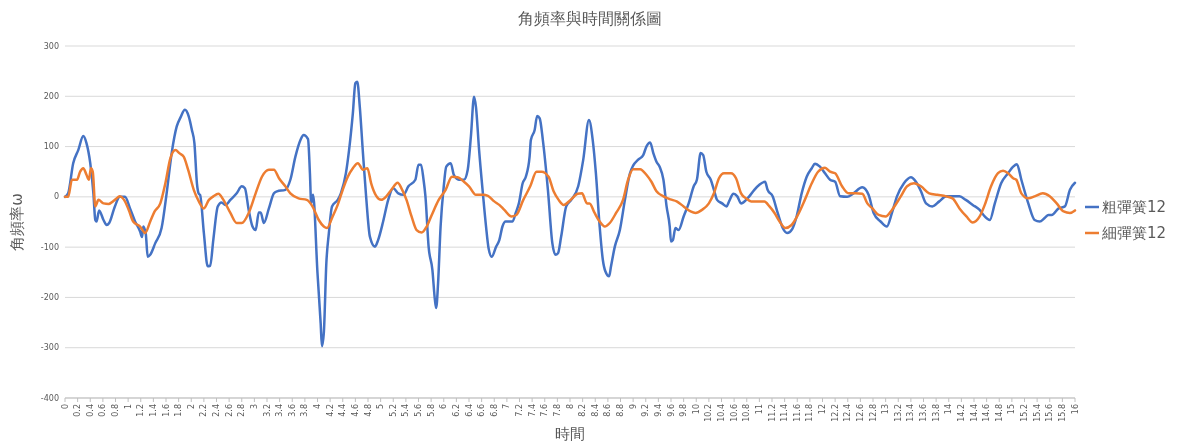 Image resolution: width=1190 pixels, height=443 pixels. What do you see at coordinates (153, 410) in the screenshot?
I see `x-tick-label: 1.4` at bounding box center [153, 410].